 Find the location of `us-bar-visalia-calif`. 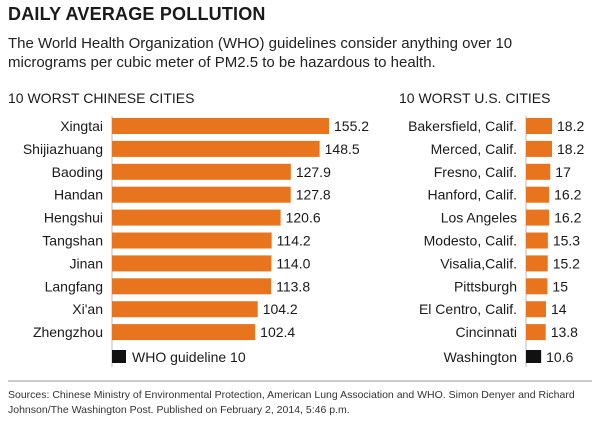

us-bar-visalia-calif is located at coordinates (537, 263).